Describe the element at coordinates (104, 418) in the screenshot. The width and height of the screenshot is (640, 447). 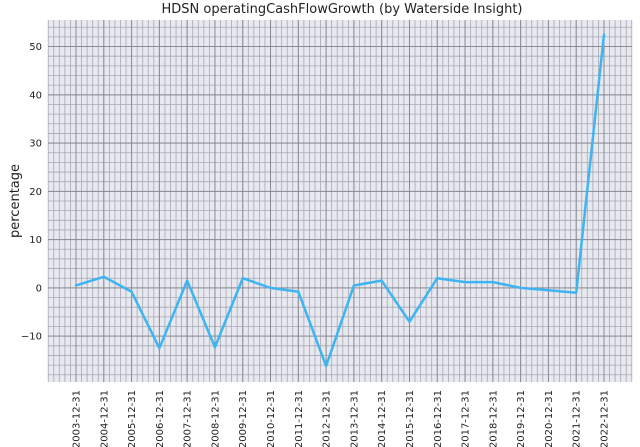
I see `x-tick-label: 2004-12-31` at that location.